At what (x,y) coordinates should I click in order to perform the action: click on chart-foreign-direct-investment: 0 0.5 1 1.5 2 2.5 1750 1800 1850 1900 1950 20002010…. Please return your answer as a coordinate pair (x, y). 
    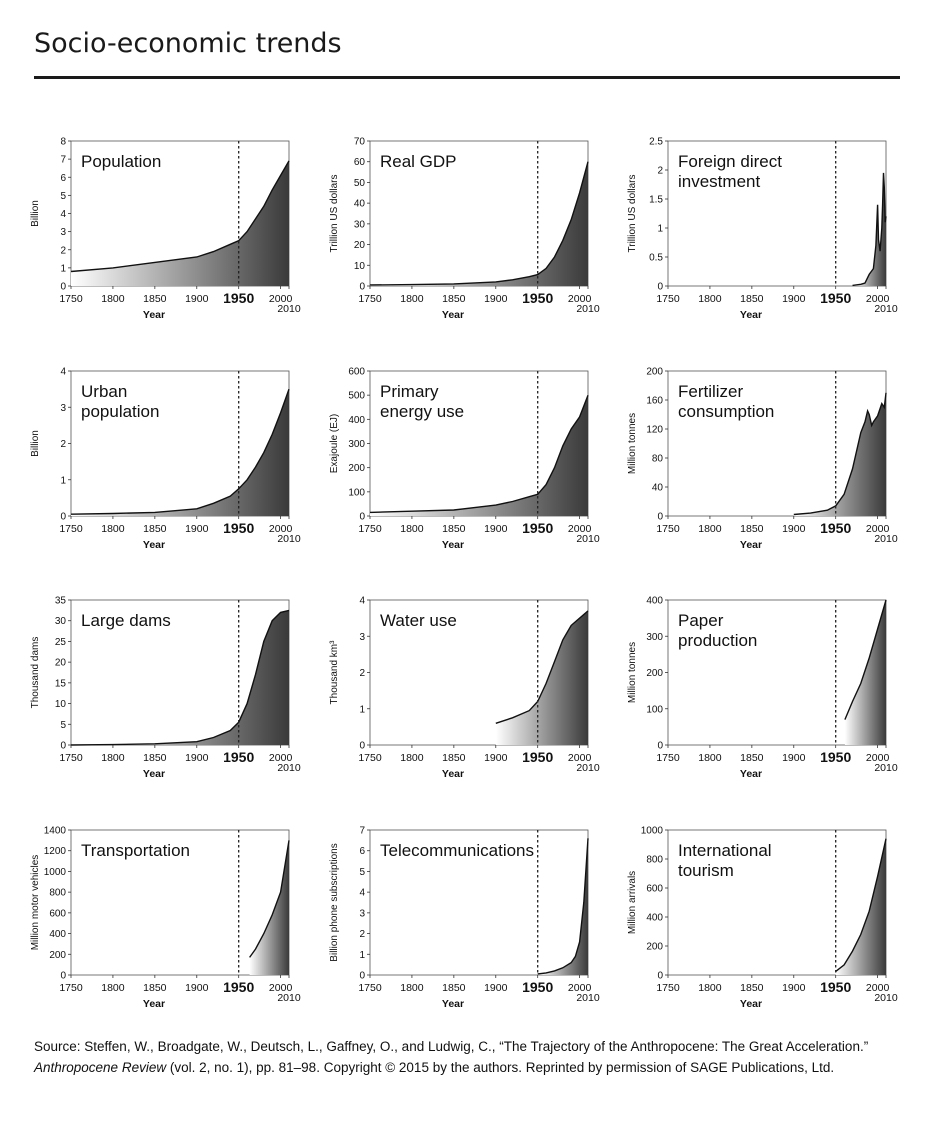
    Looking at the image, I should click on (762, 229).